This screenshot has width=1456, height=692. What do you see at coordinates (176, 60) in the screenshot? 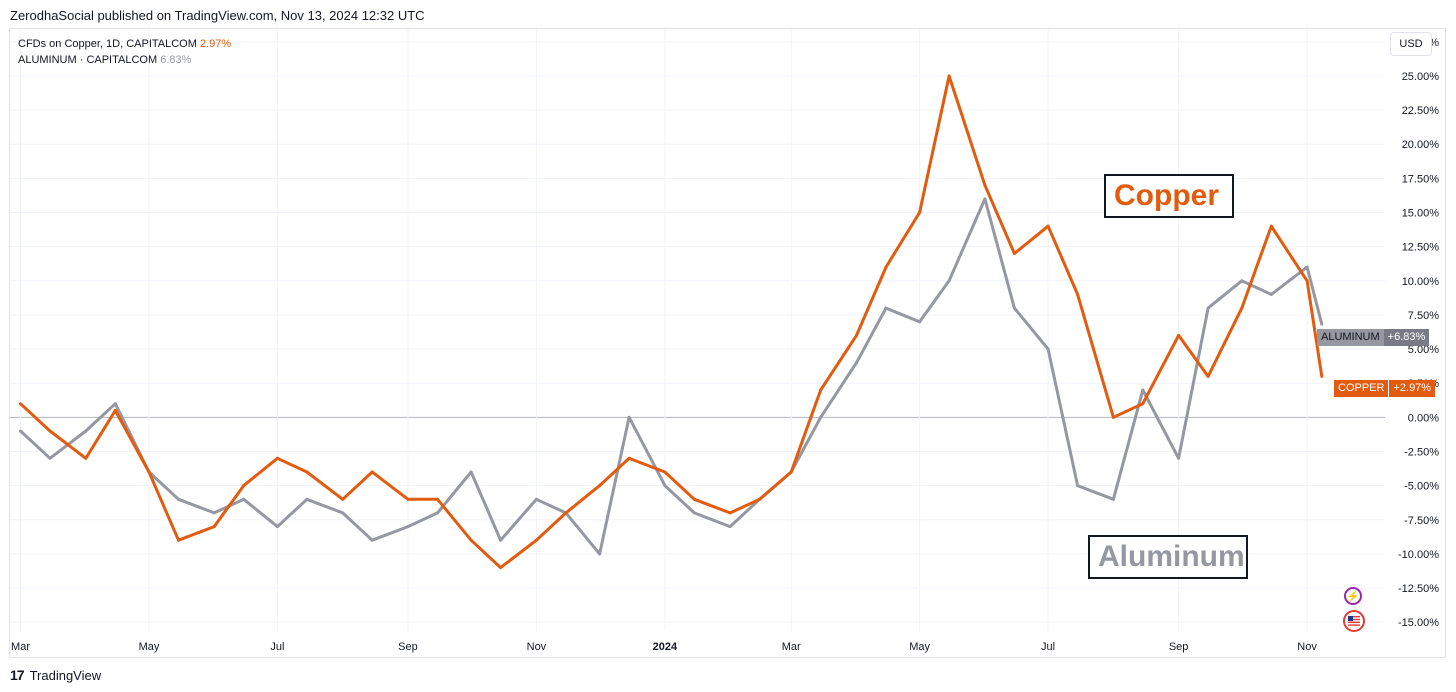
I see `legend-aluminum-value: 6.83%` at bounding box center [176, 60].